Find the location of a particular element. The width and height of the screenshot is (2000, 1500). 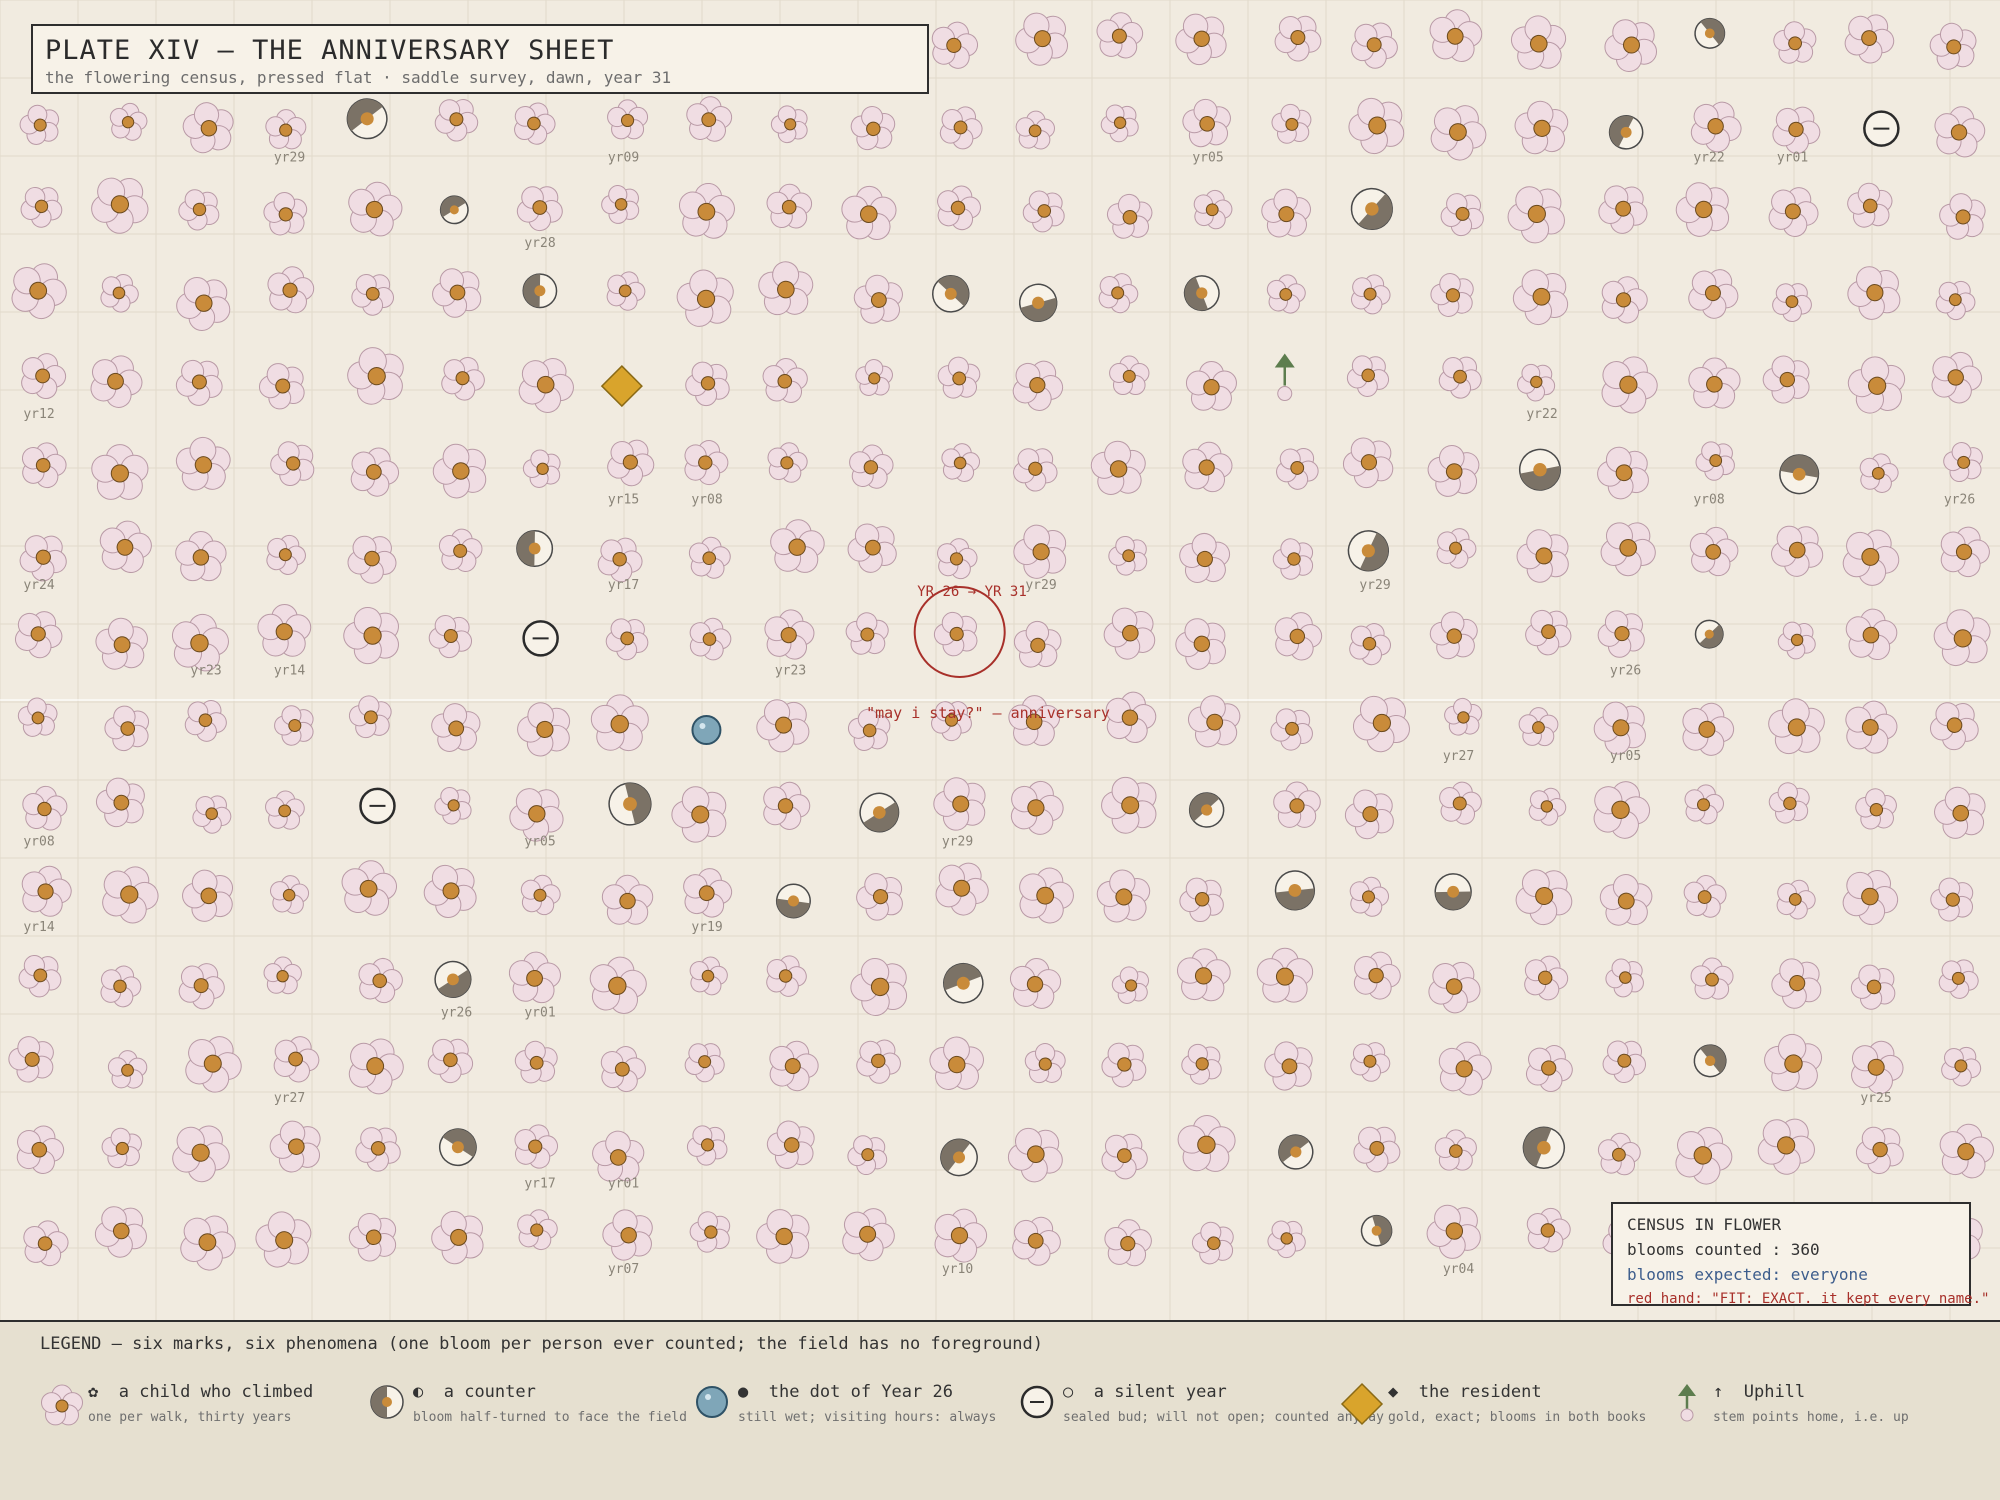

legend-glyph: ✿ is located at coordinates (93, 1392).